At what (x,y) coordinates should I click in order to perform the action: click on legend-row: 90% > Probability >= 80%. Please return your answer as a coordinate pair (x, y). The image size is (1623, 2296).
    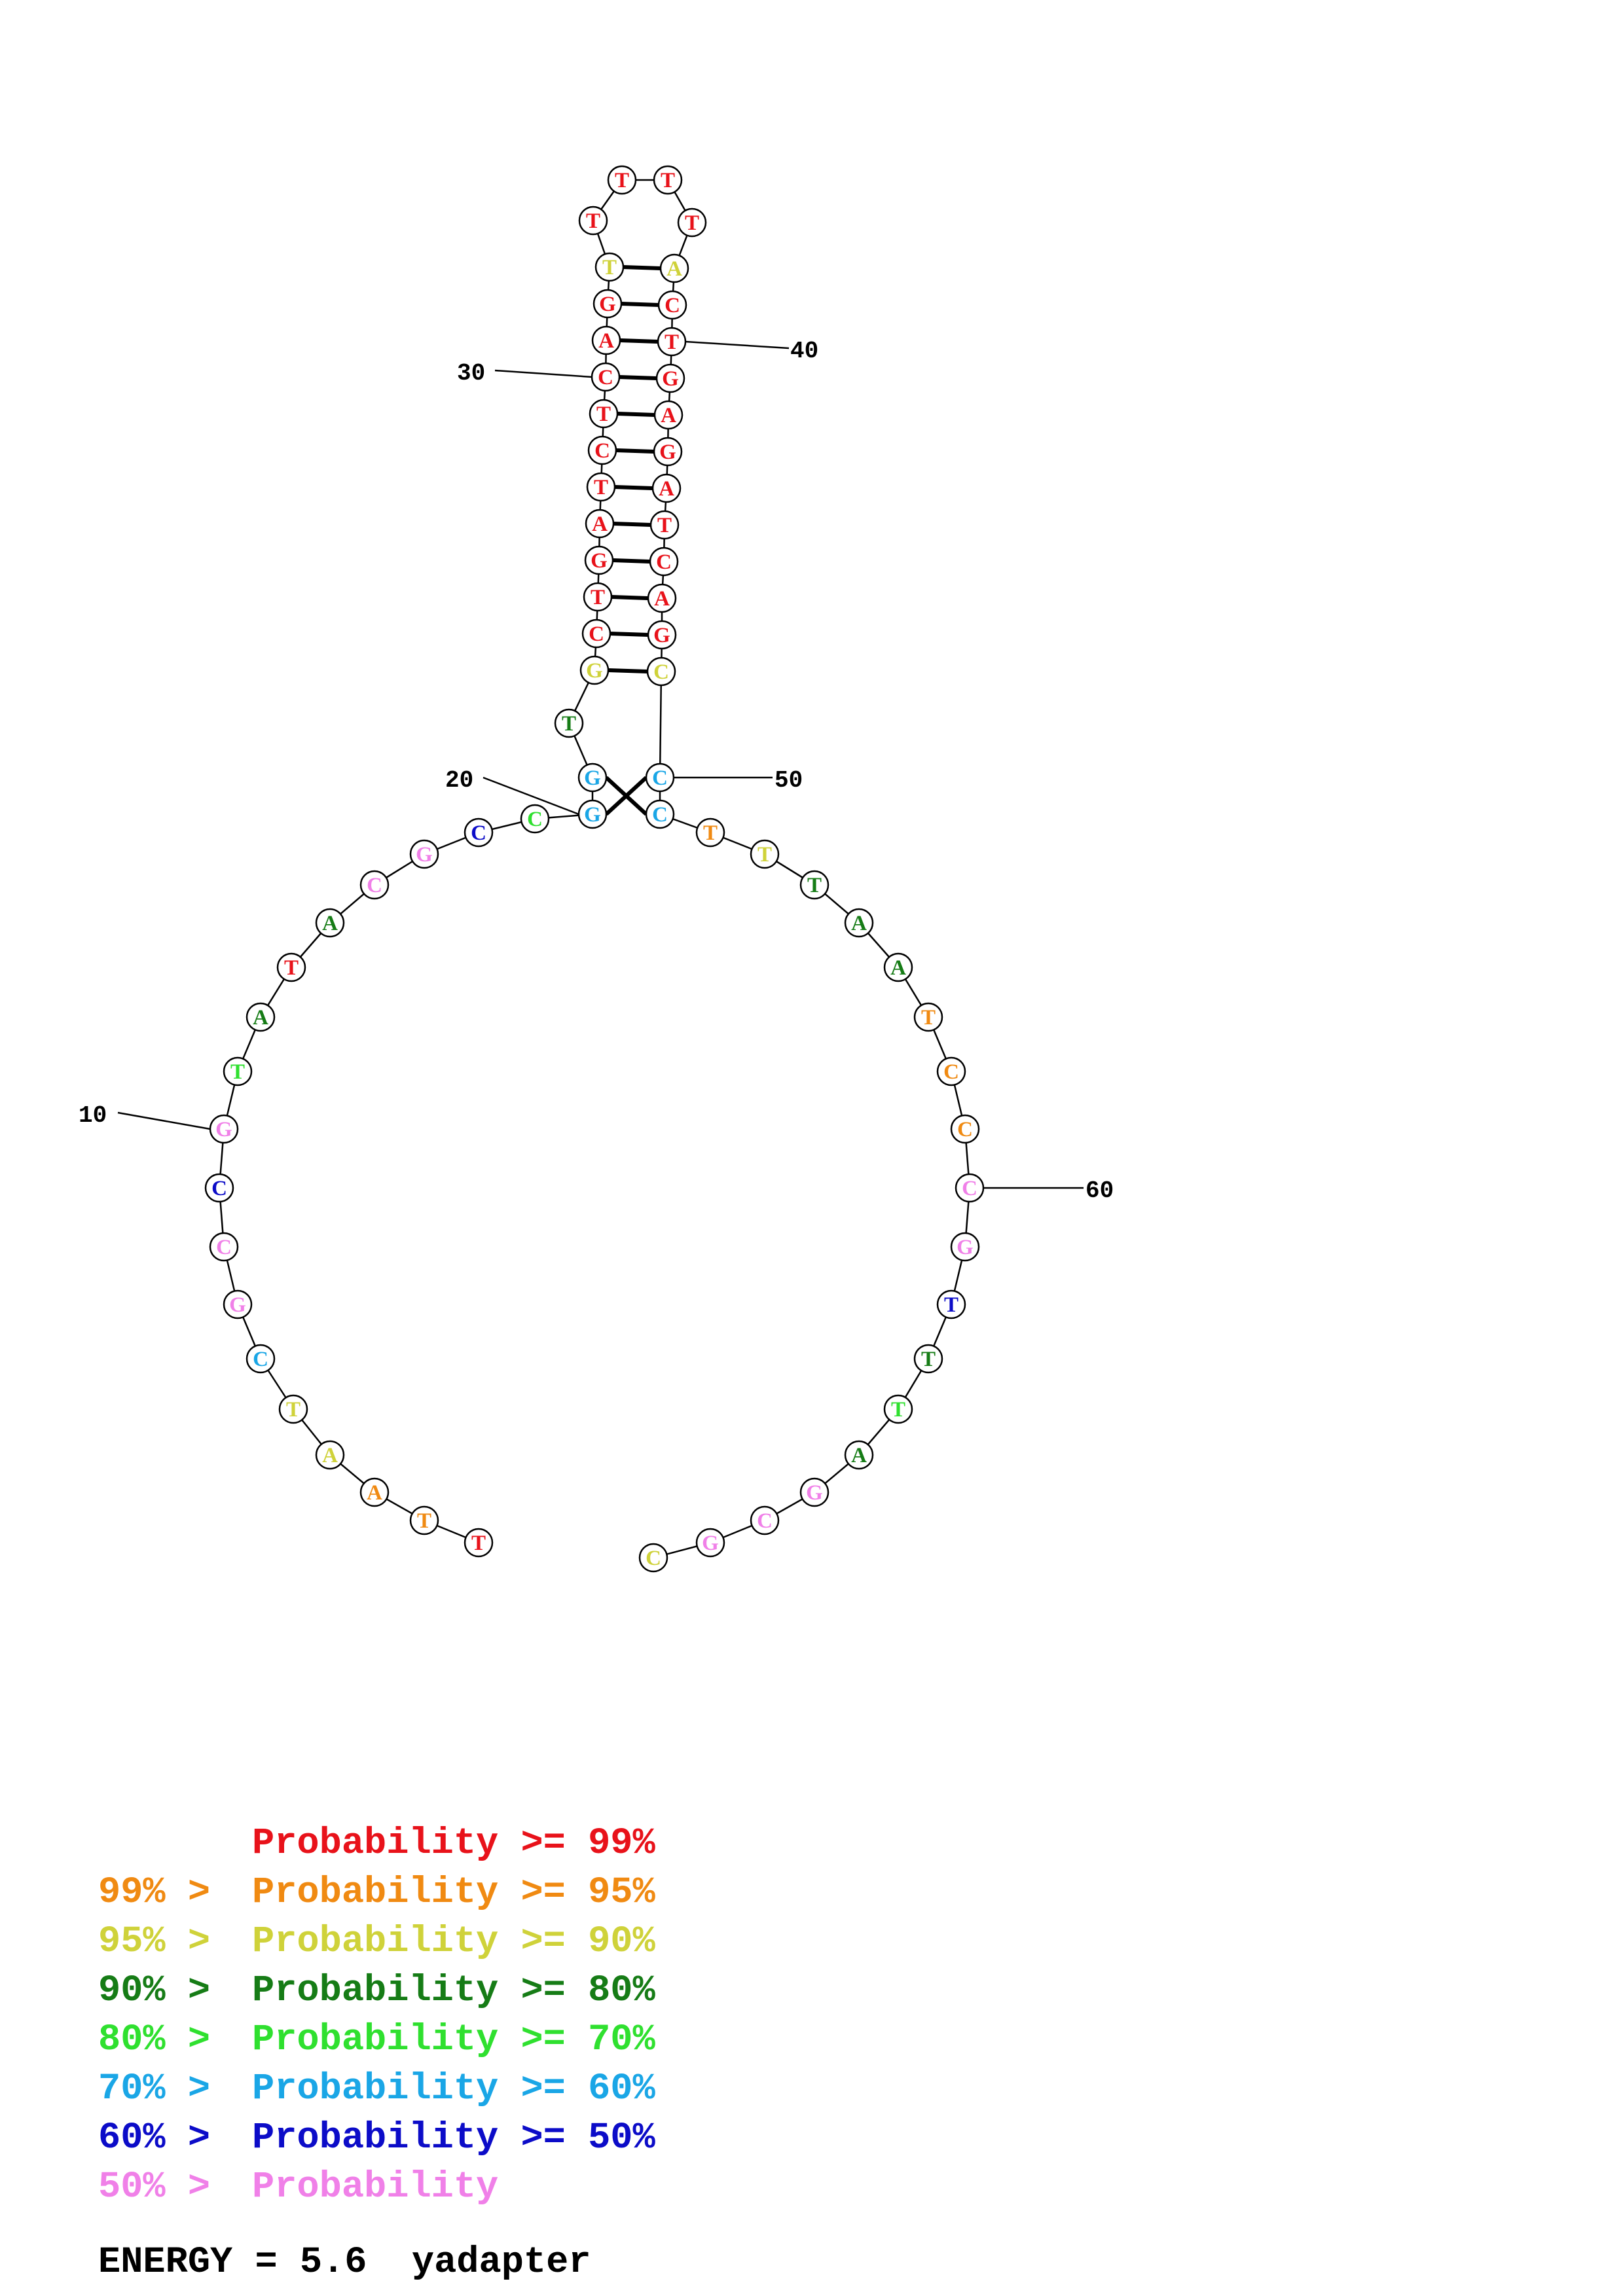
    Looking at the image, I should click on (376, 1991).